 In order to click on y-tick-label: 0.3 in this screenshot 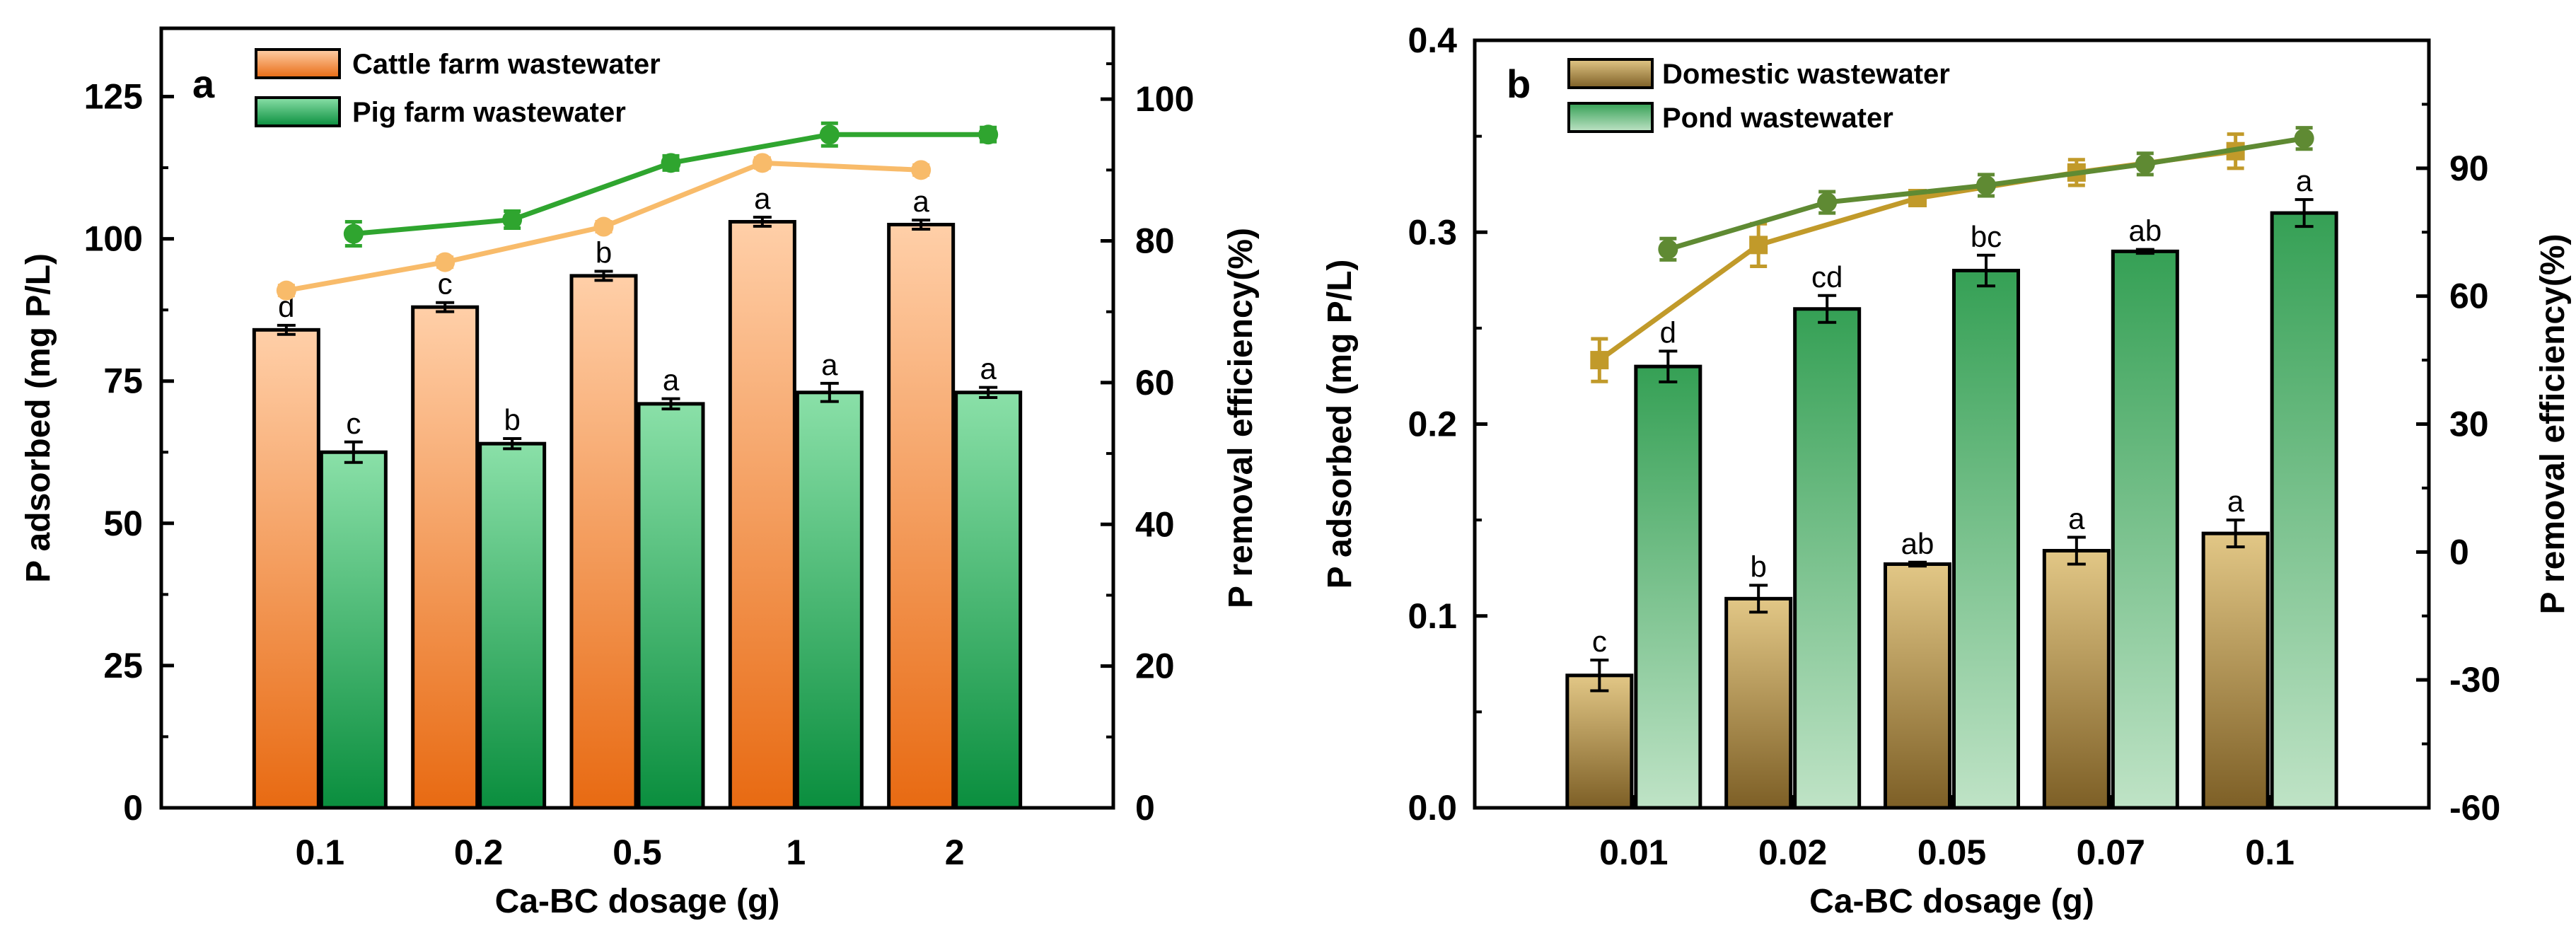, I will do `click(1432, 232)`.